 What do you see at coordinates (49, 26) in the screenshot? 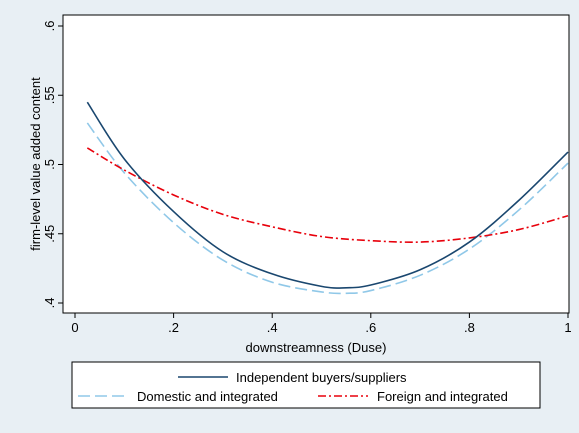
I see `y-tick-label: .6` at bounding box center [49, 26].